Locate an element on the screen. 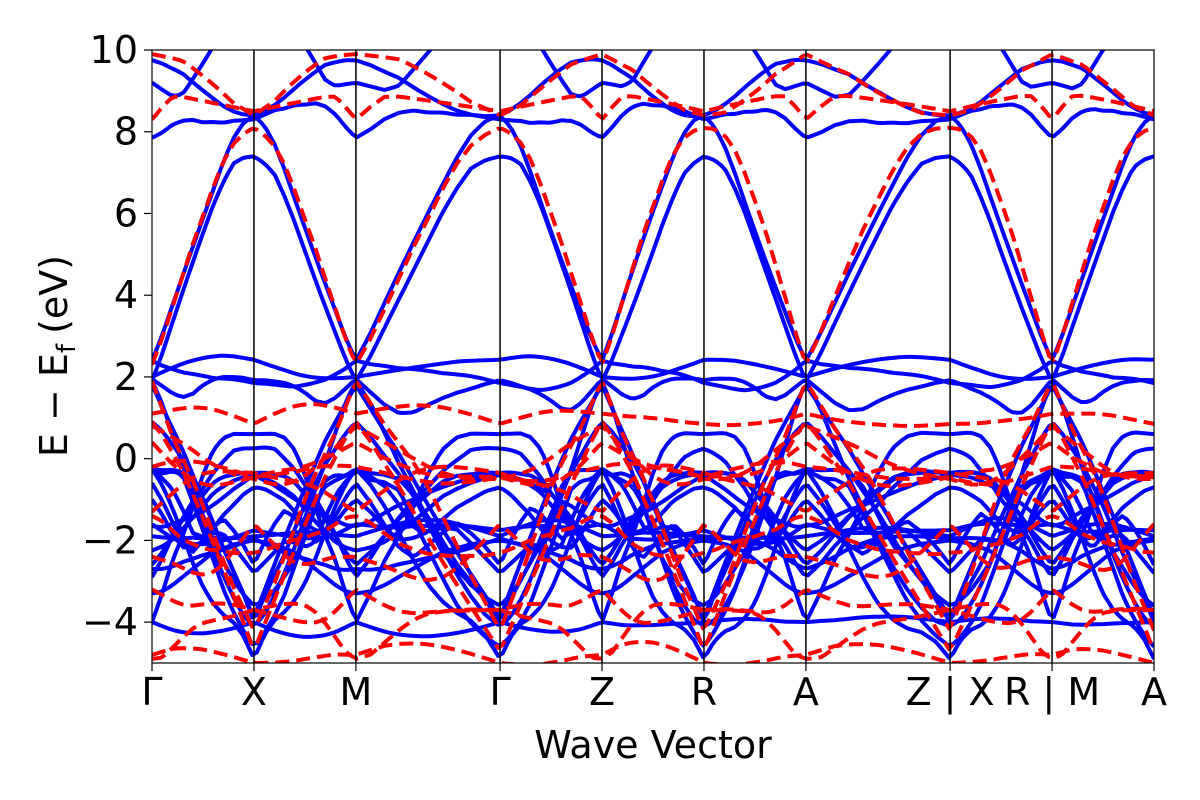 This screenshot has height=800, width=1200. y-axis-label: E − Ef (eV) is located at coordinates (57, 356).